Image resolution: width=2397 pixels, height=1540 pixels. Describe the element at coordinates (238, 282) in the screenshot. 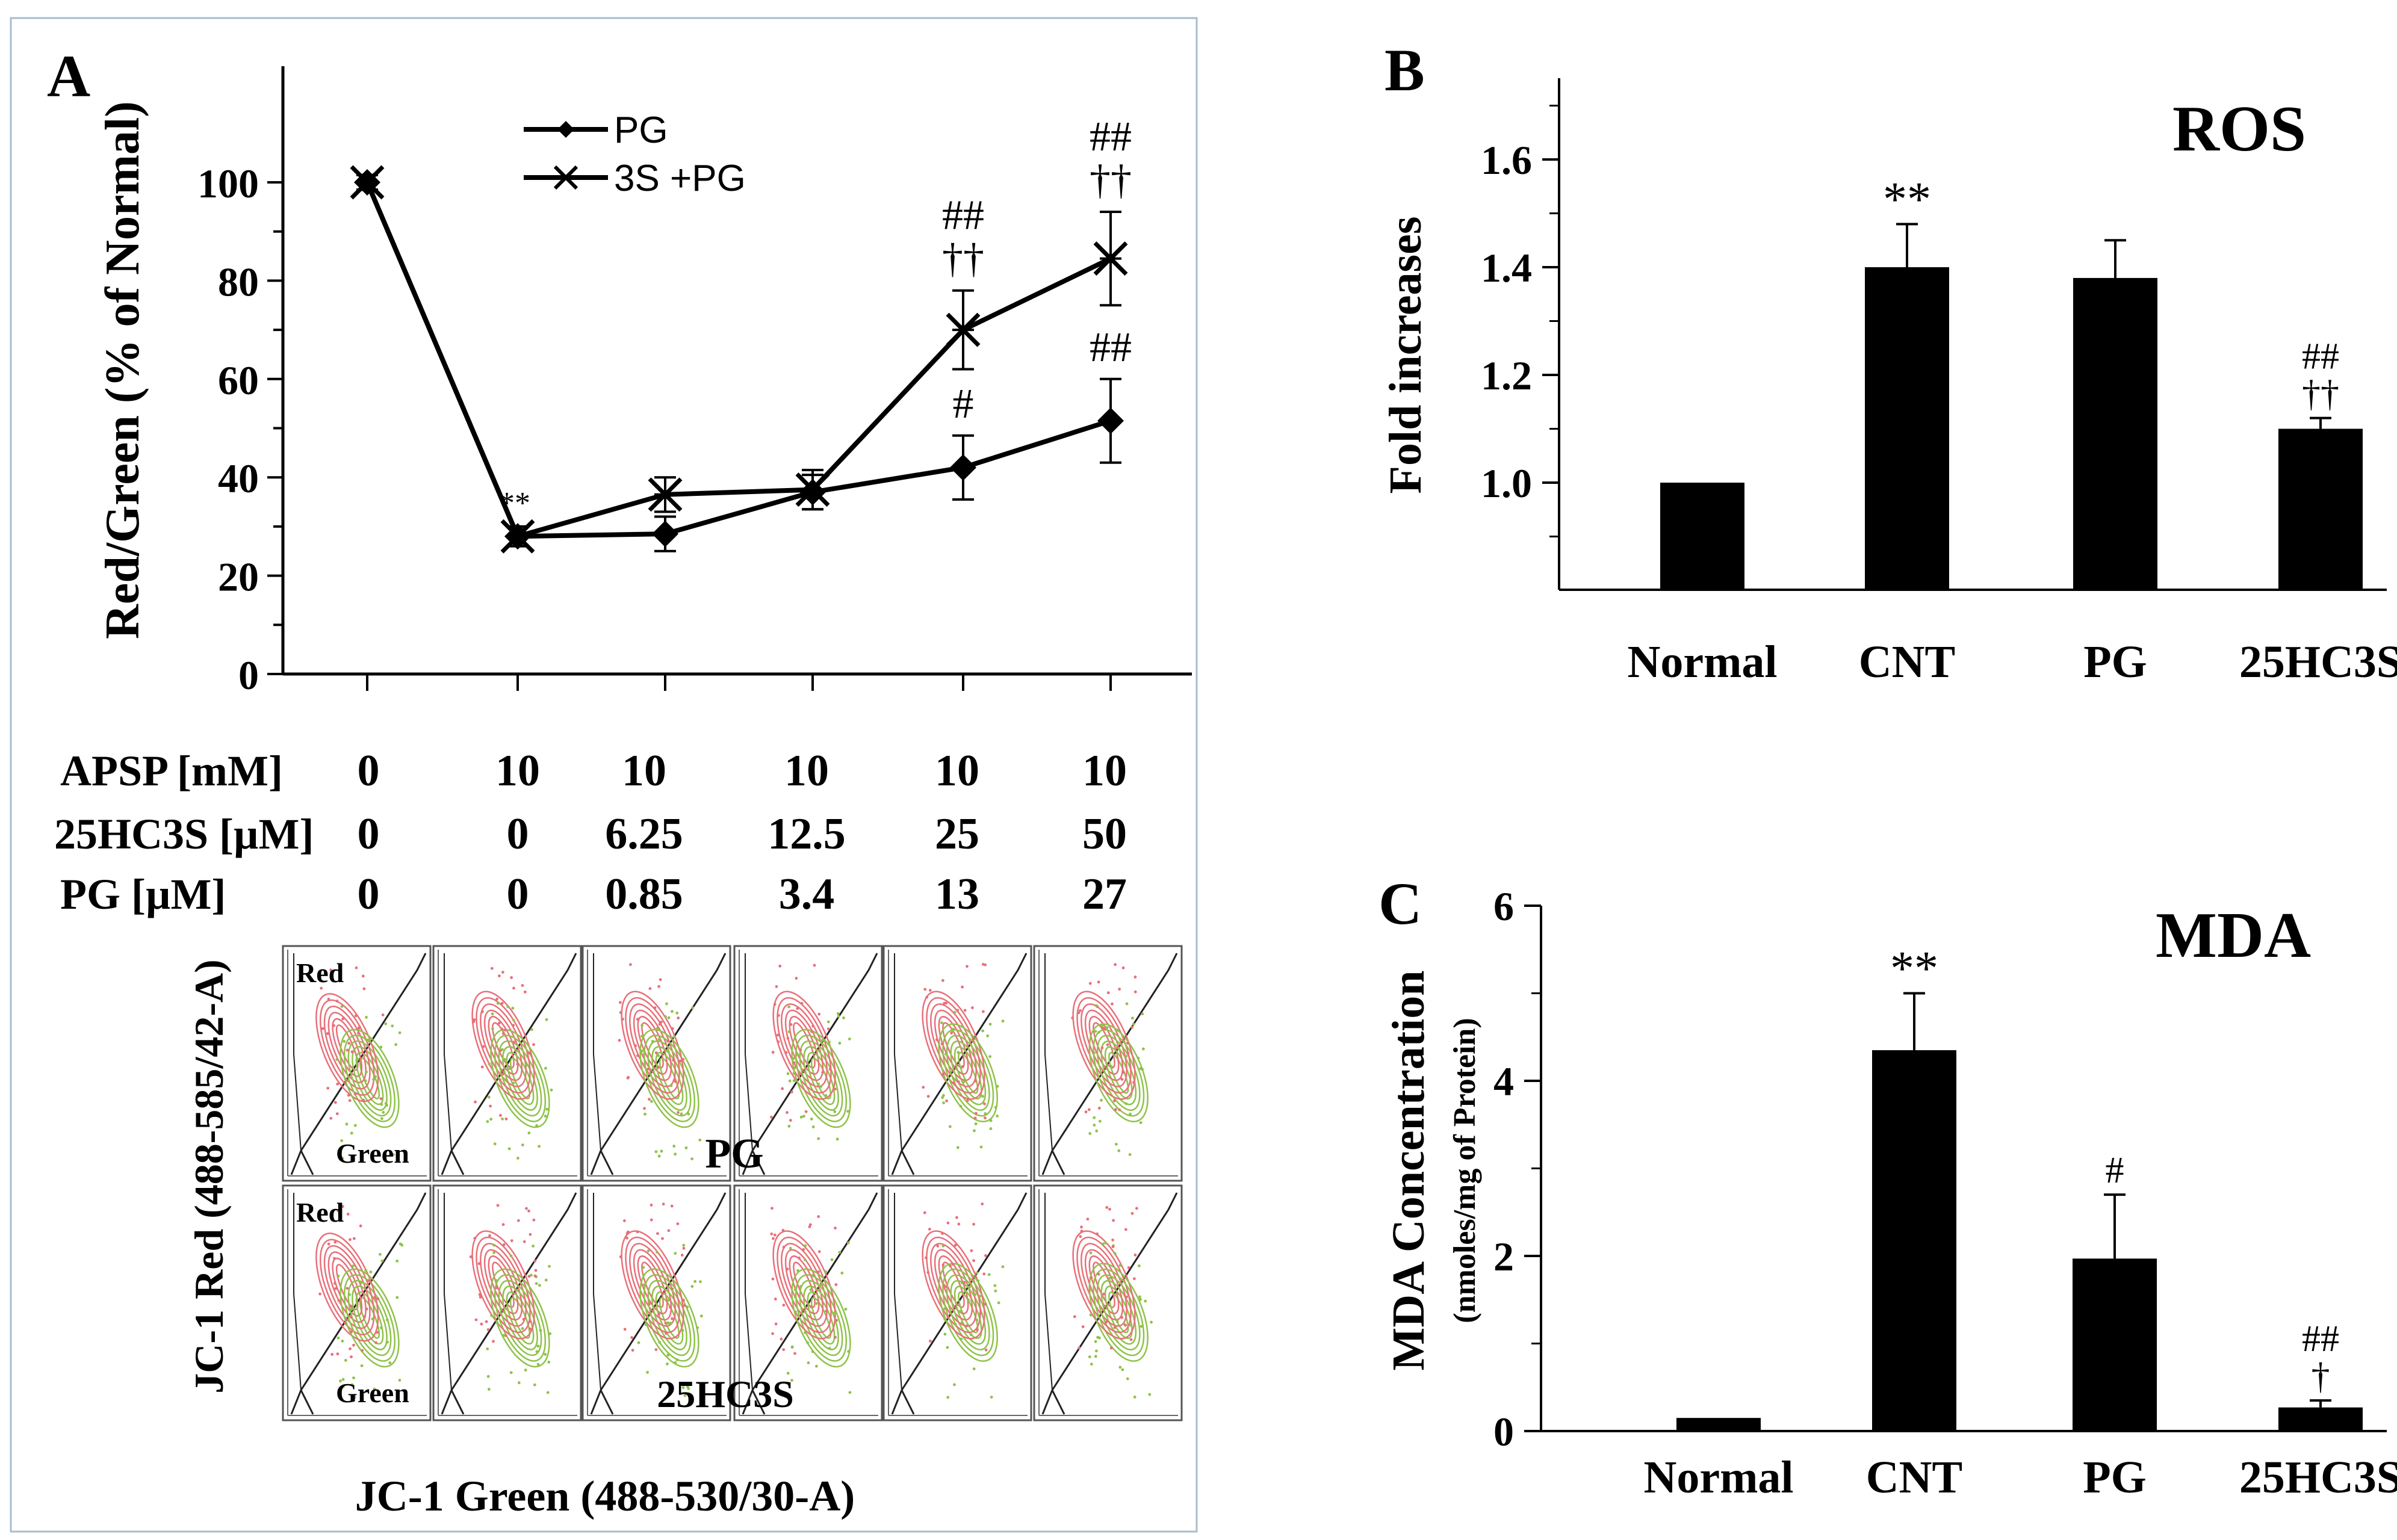

I see `panel-a-y-tick-label: 80` at that location.